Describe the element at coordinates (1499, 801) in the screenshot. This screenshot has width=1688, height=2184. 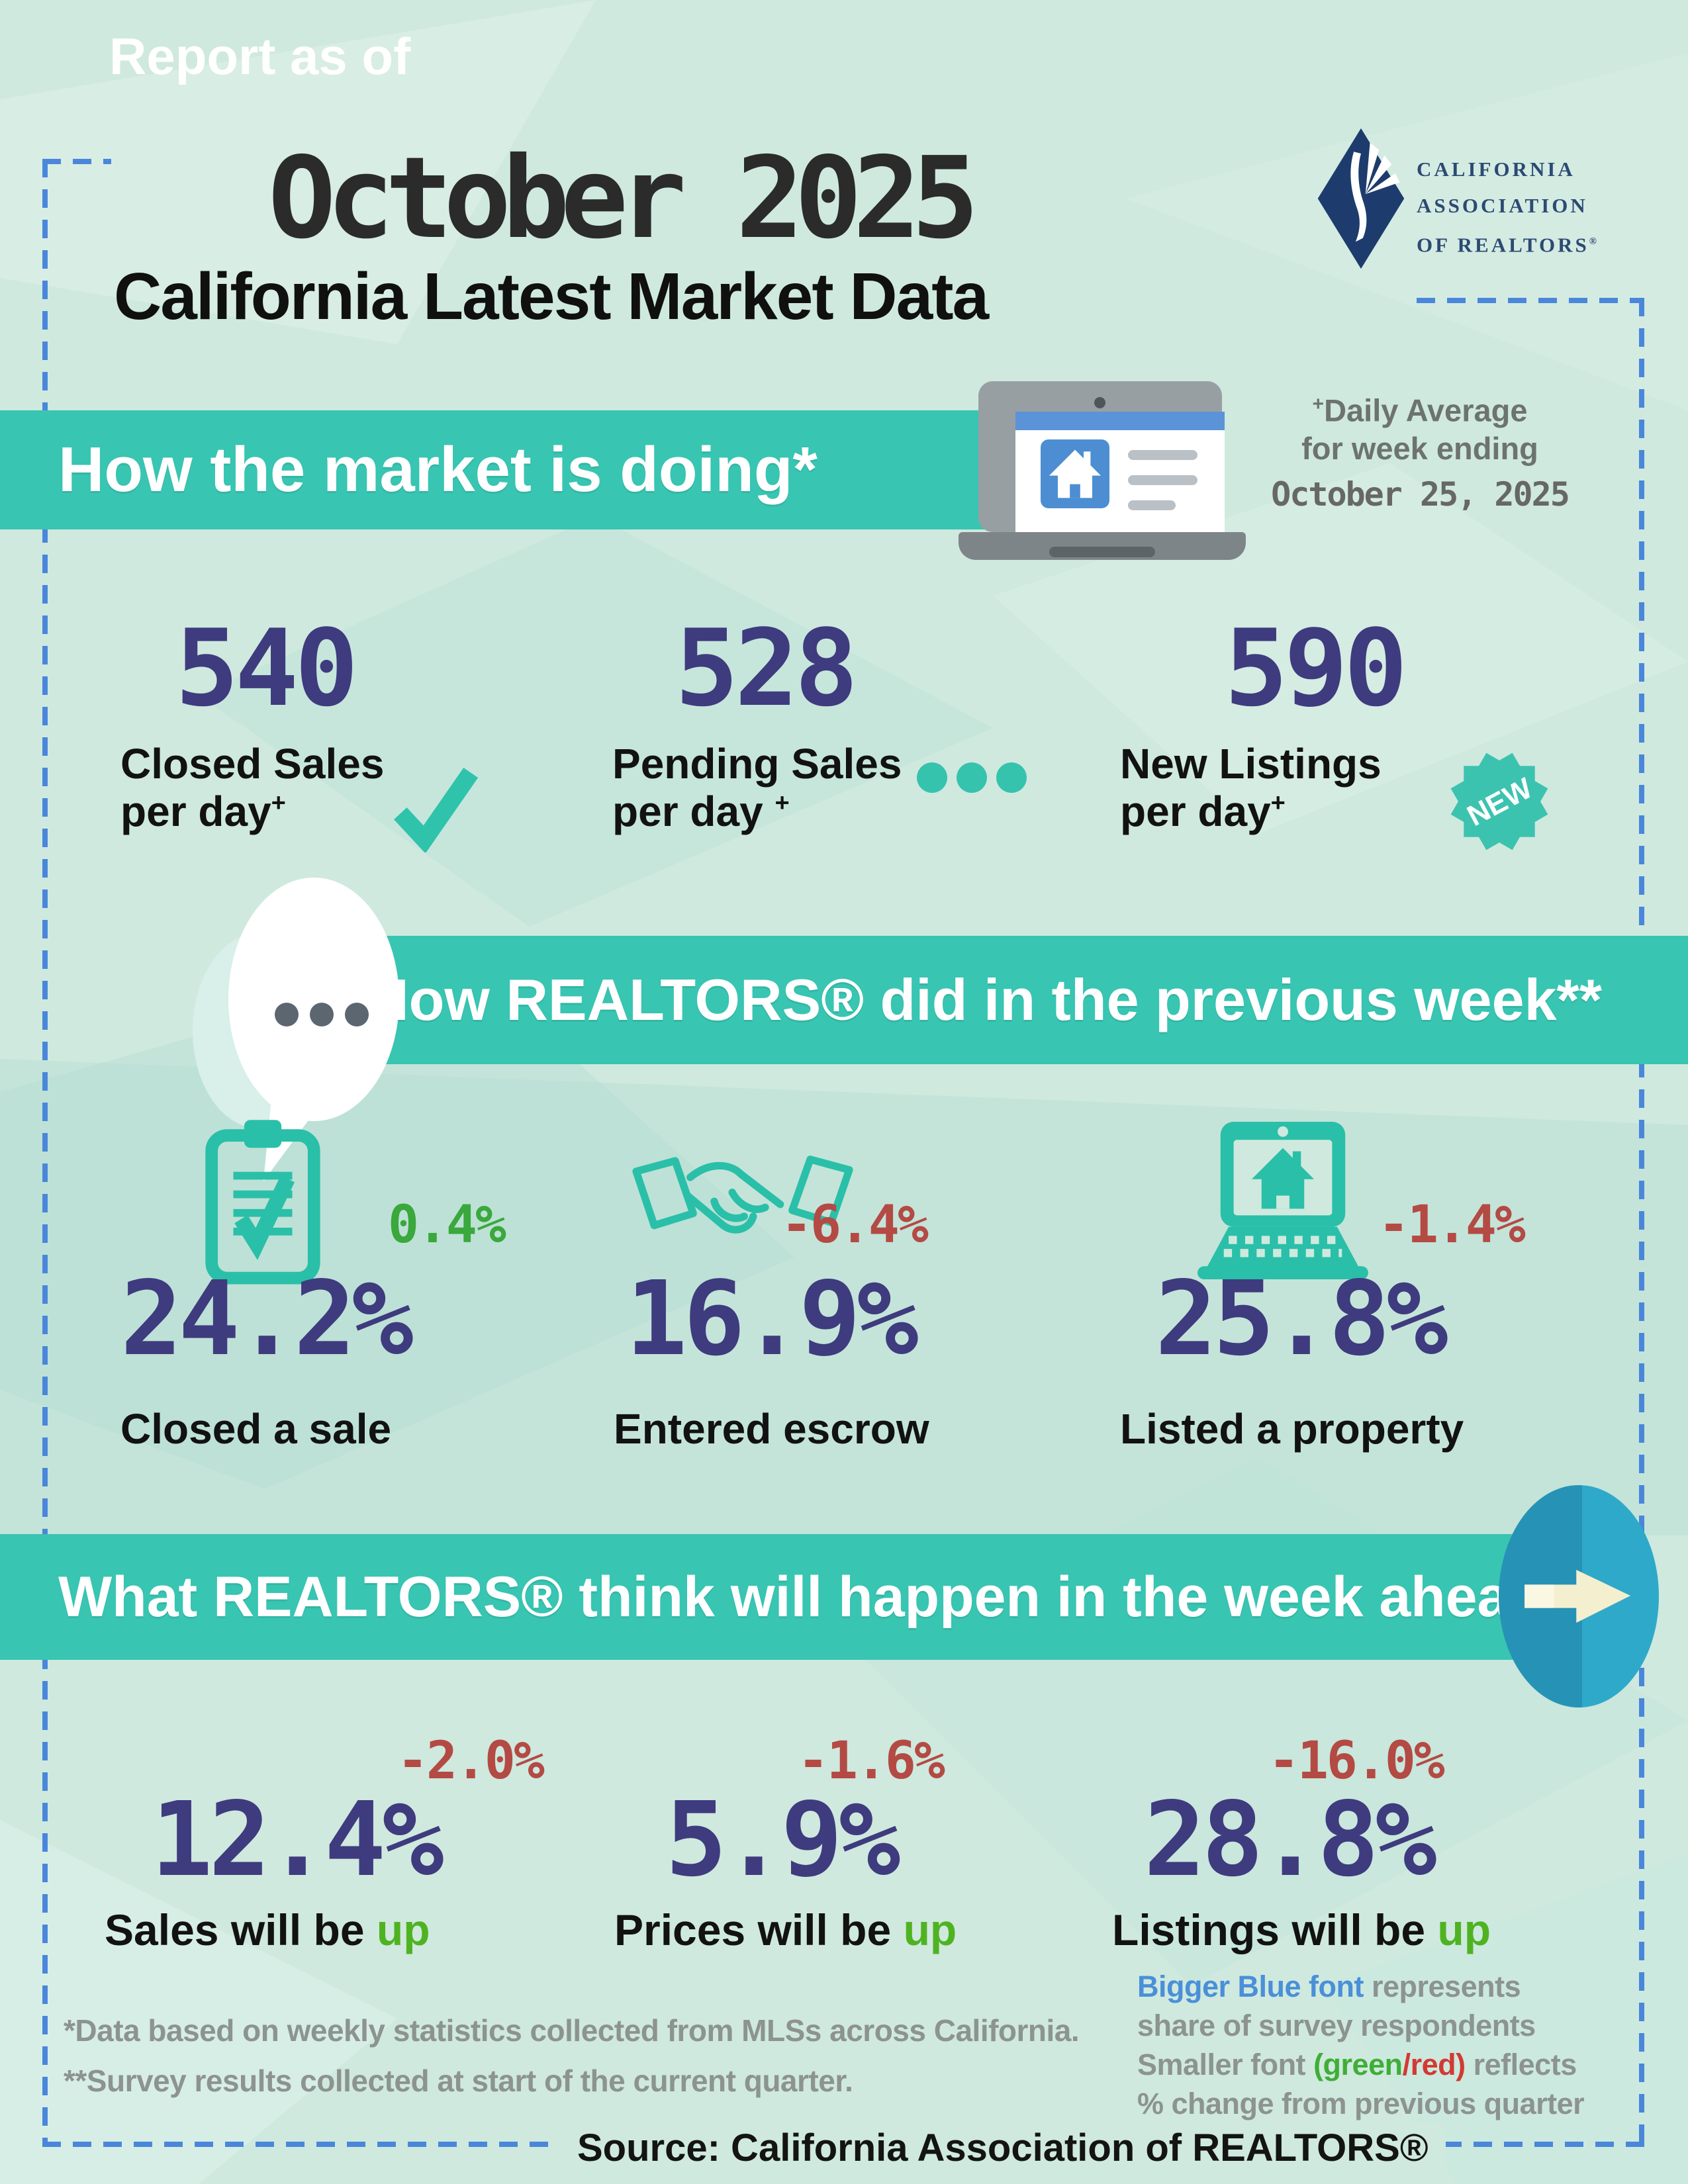
I see `new-badge-icon: NEW` at that location.